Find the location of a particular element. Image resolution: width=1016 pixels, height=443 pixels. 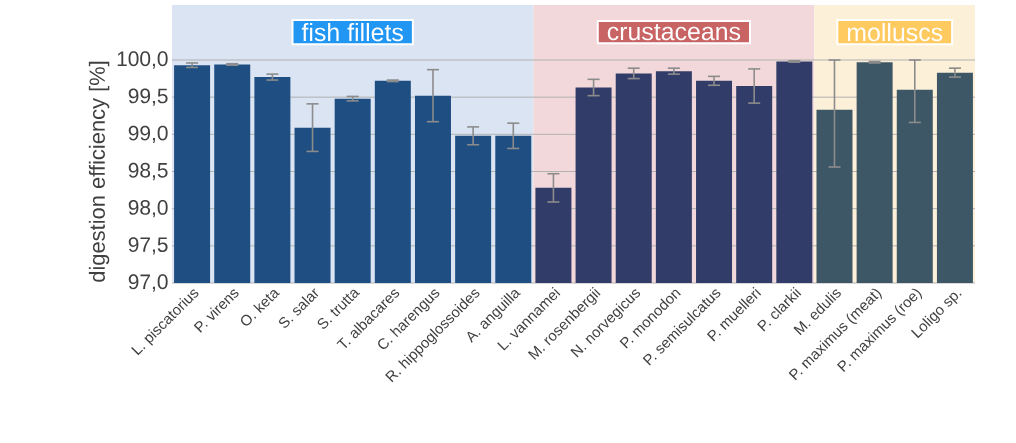

band-label: molluscs is located at coordinates (895, 32).